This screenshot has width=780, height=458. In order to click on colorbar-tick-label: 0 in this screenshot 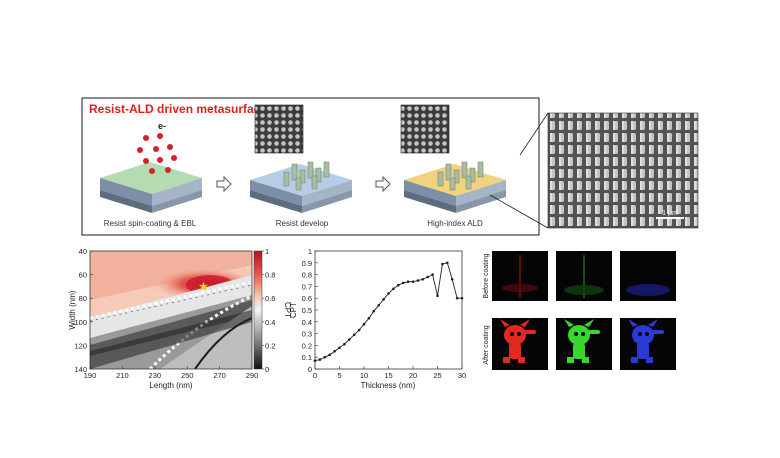, I will do `click(267, 369)`.